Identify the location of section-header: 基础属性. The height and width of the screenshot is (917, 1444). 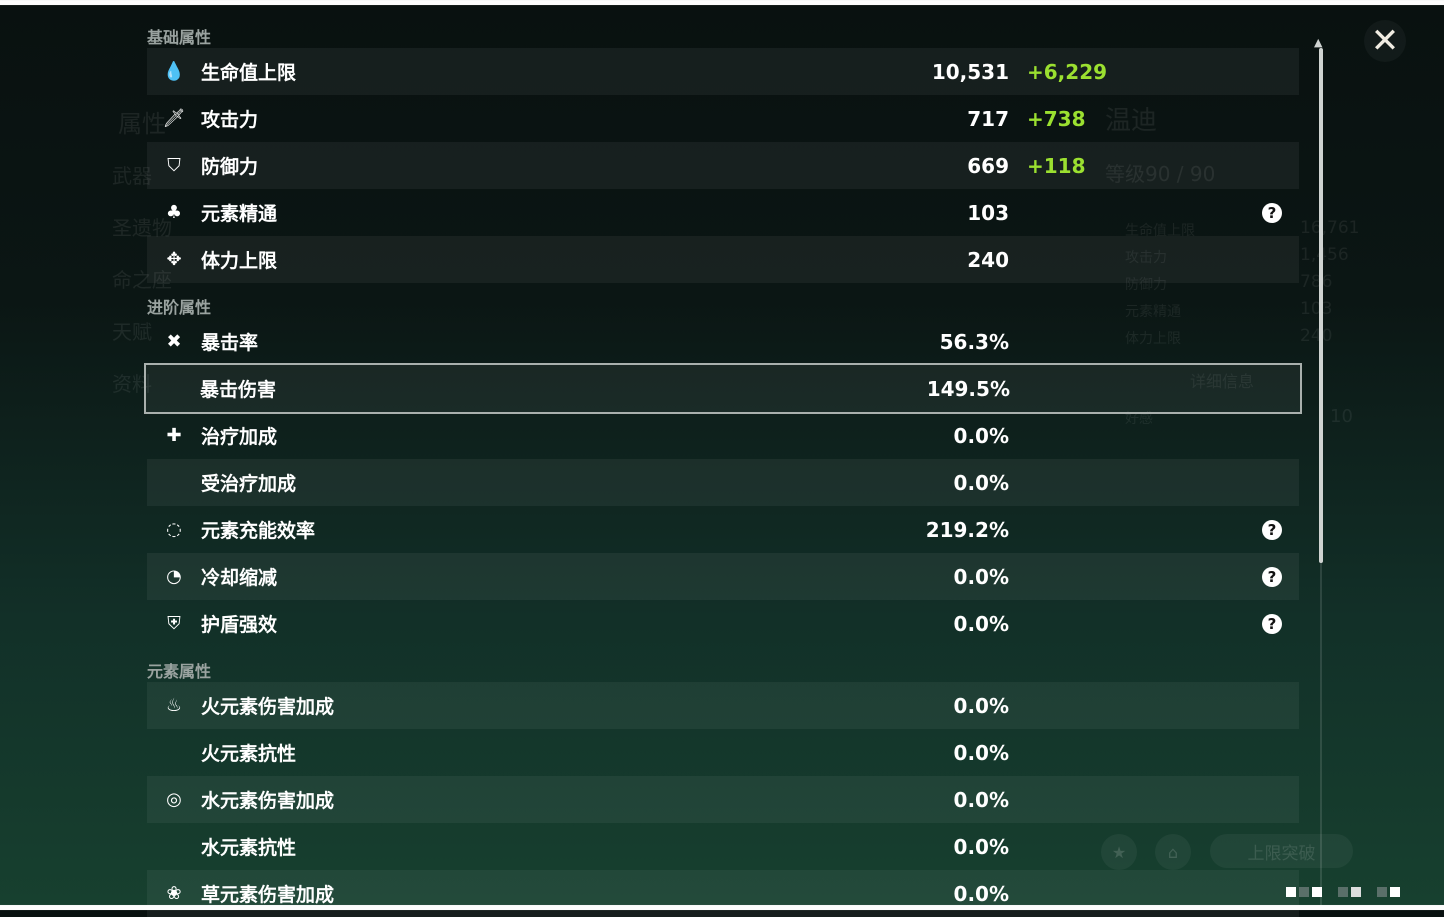
(179, 37).